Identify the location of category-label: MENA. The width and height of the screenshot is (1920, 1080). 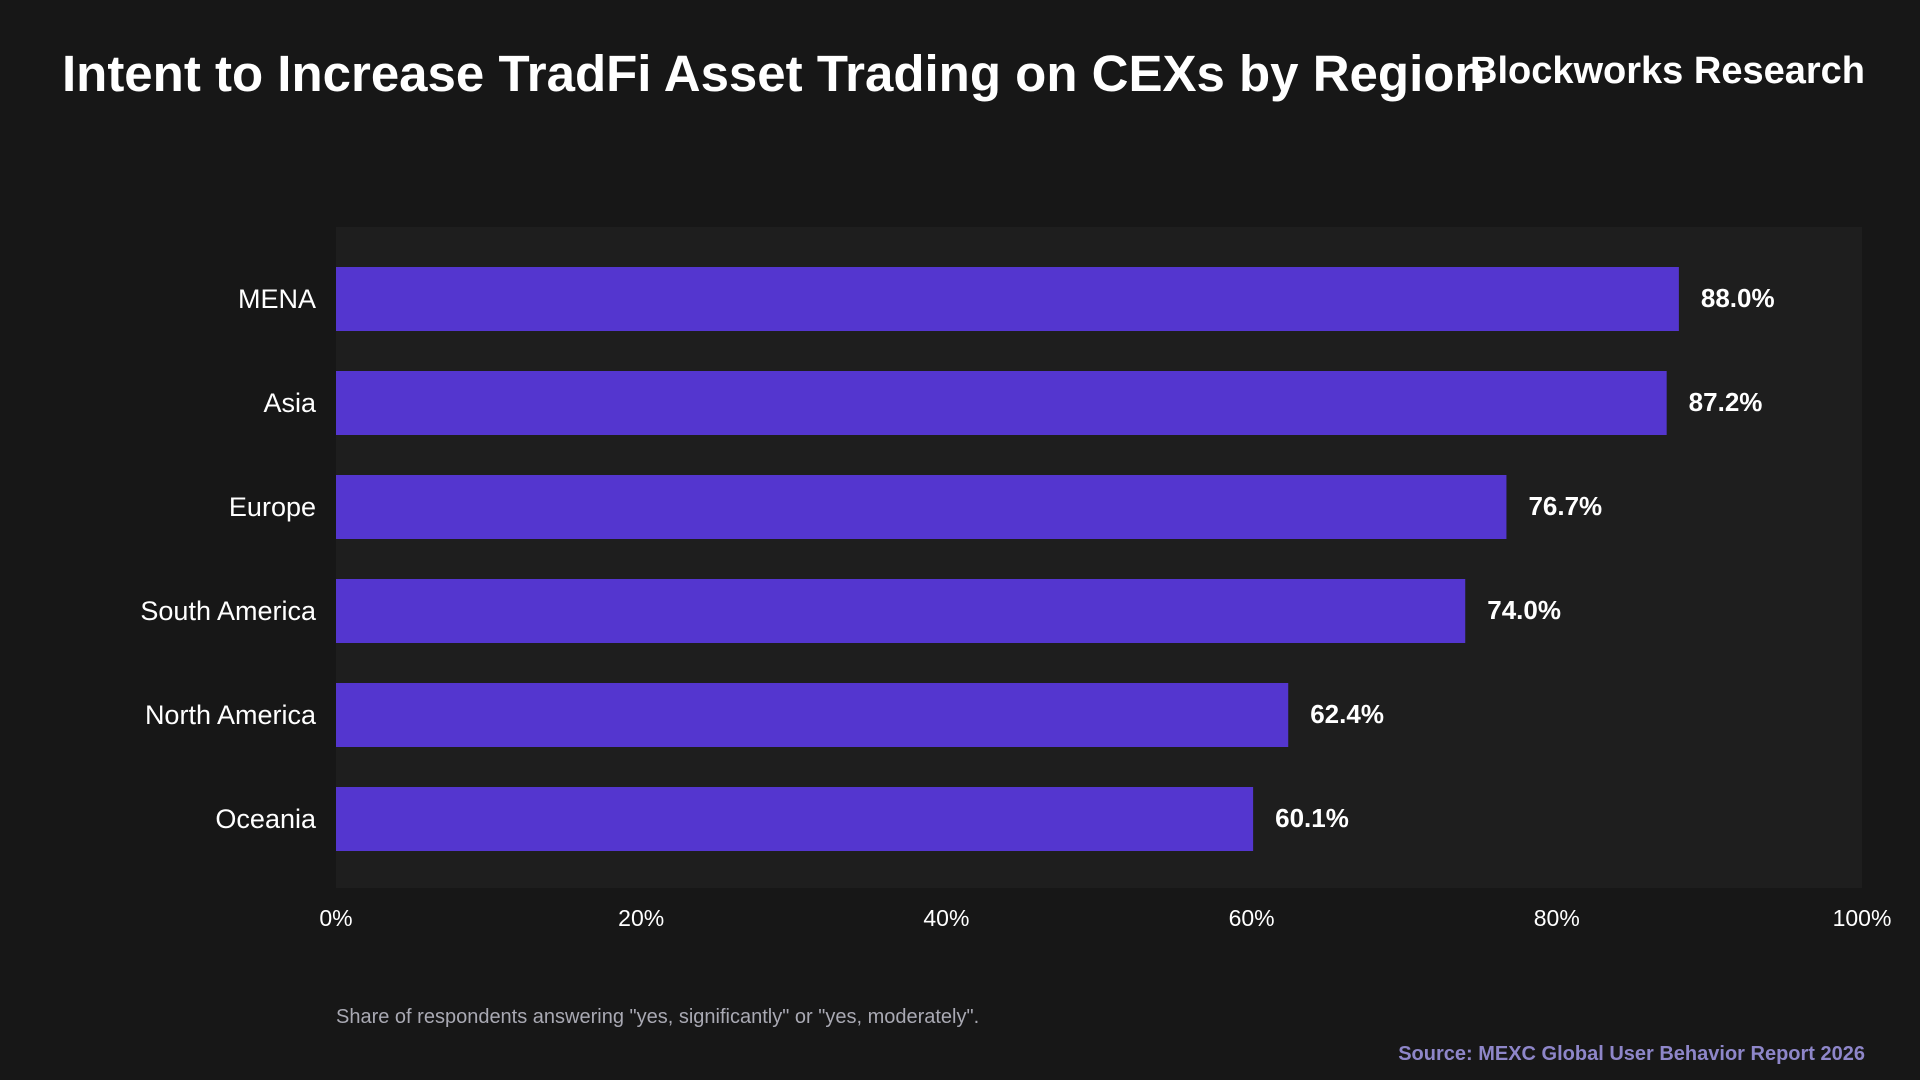
(277, 299).